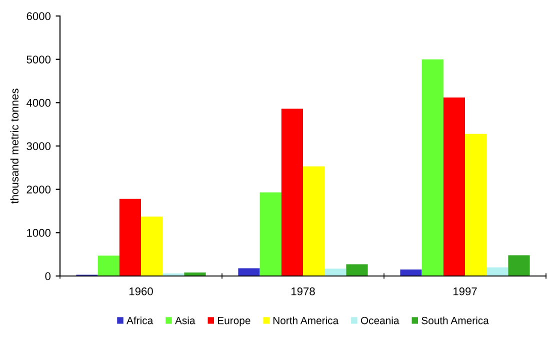  What do you see at coordinates (306, 320) in the screenshot?
I see `legend-label: North America` at bounding box center [306, 320].